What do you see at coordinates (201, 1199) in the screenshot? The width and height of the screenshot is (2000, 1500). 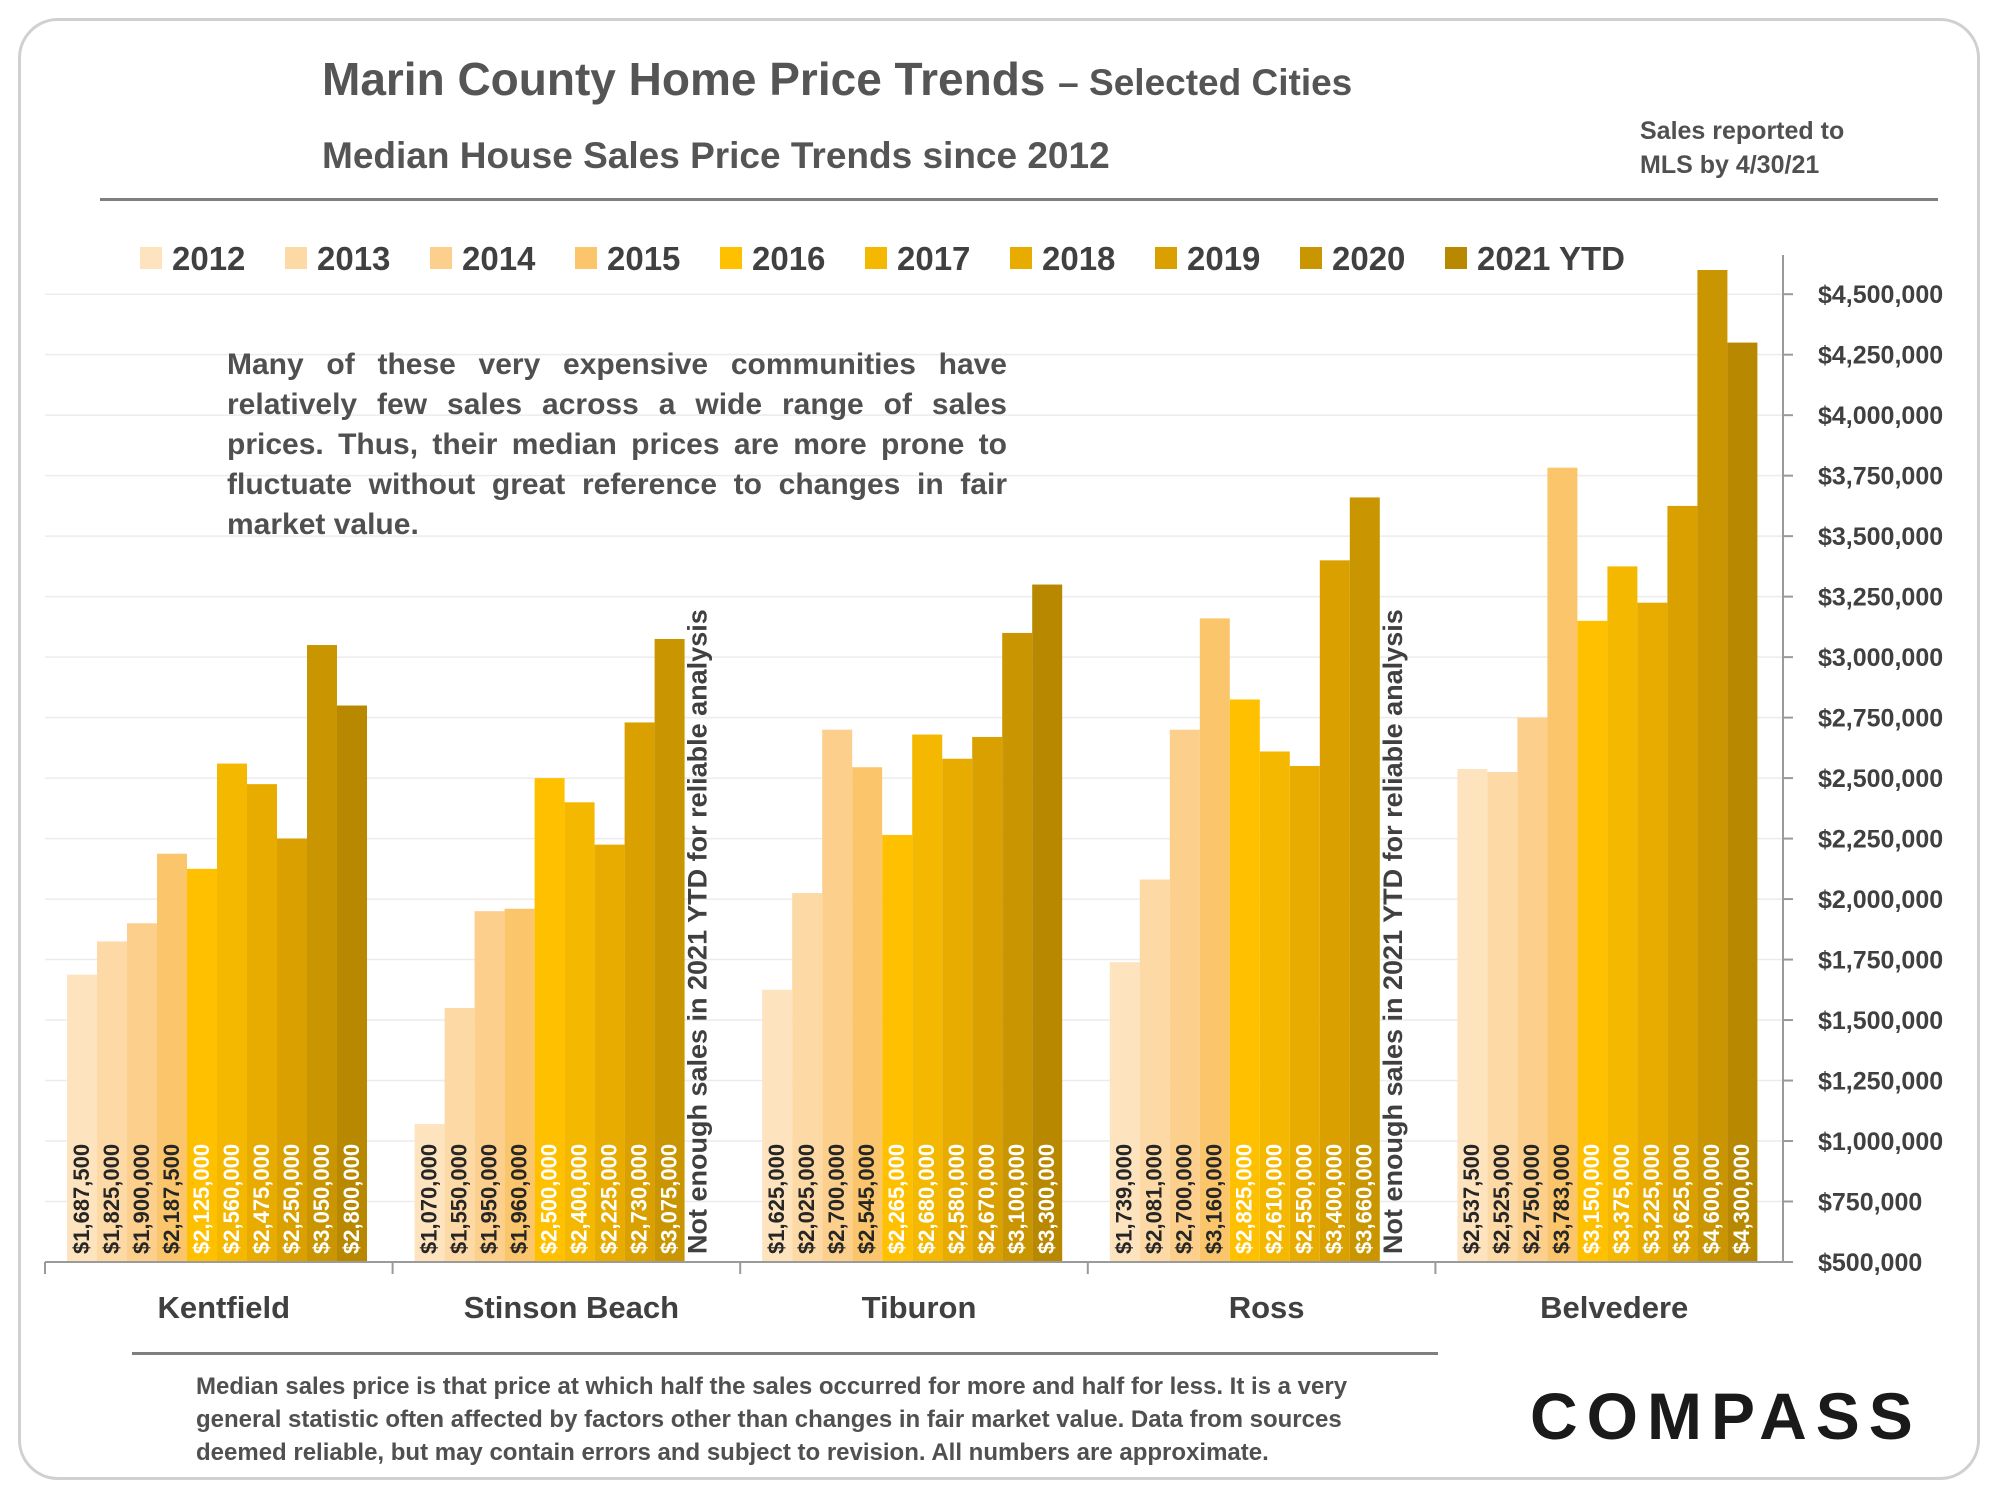 I see `data-label: $2,125,000` at bounding box center [201, 1199].